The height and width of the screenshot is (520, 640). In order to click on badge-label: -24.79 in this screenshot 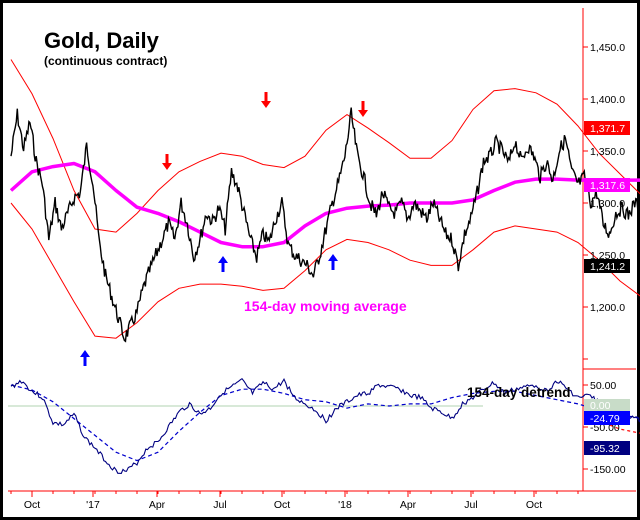, I will do `click(605, 419)`.